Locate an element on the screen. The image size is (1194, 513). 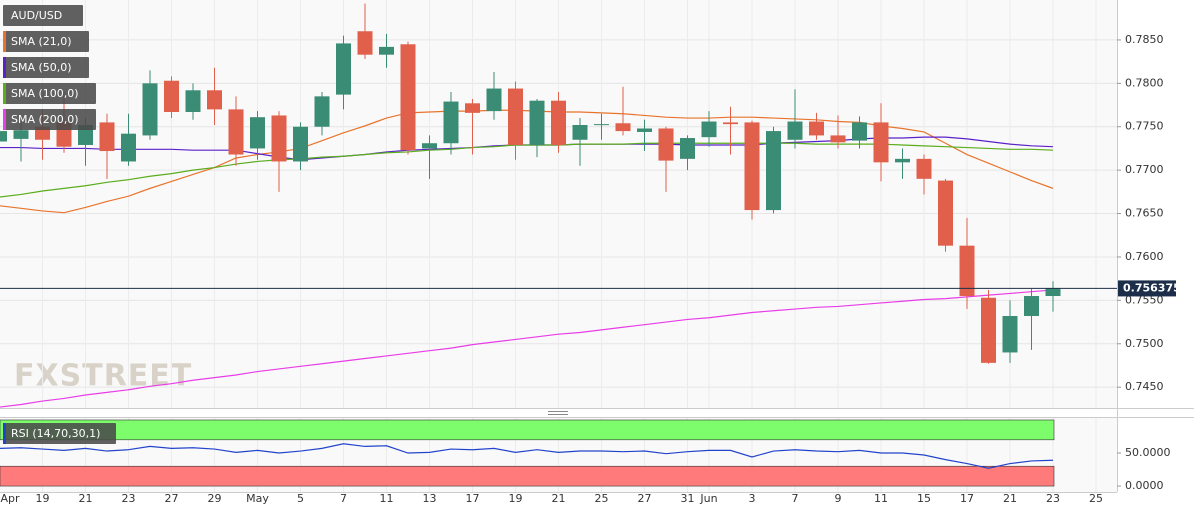
x-tick-label: 13 is located at coordinates (430, 498).